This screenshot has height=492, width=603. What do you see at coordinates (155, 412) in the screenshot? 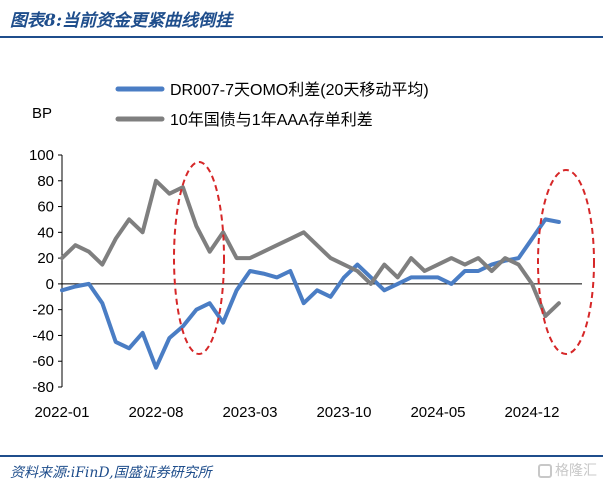
I see `x-tick-label: 2022-08` at bounding box center [155, 412].